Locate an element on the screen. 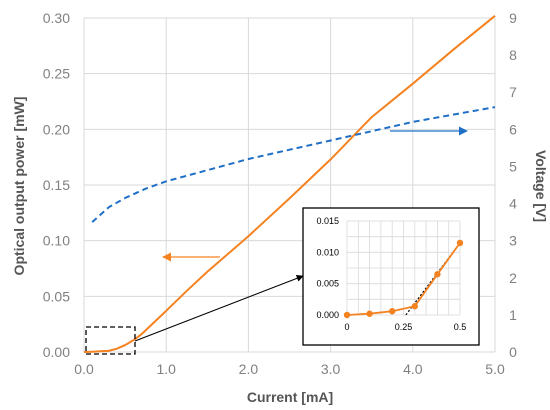 Image resolution: width=550 pixels, height=410 pixels. x-tick-label: 3.0 is located at coordinates (331, 369).